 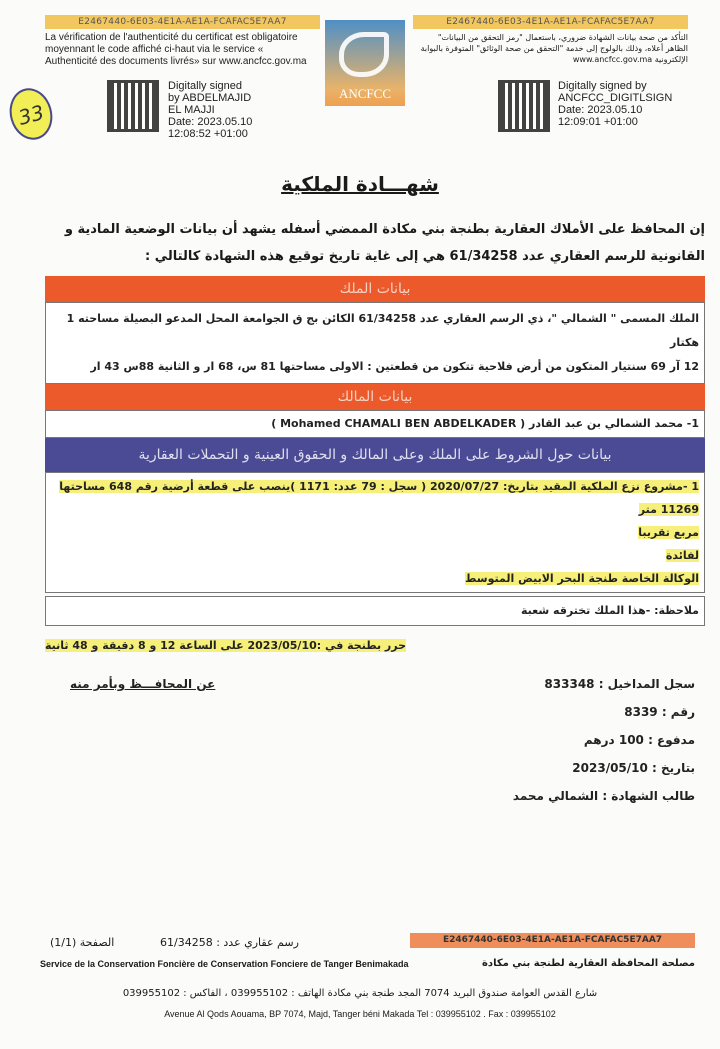 What do you see at coordinates (375, 611) in the screenshot?
I see `note-box: ملاحظة: -هذا الملك تخترقه شعبة` at bounding box center [375, 611].